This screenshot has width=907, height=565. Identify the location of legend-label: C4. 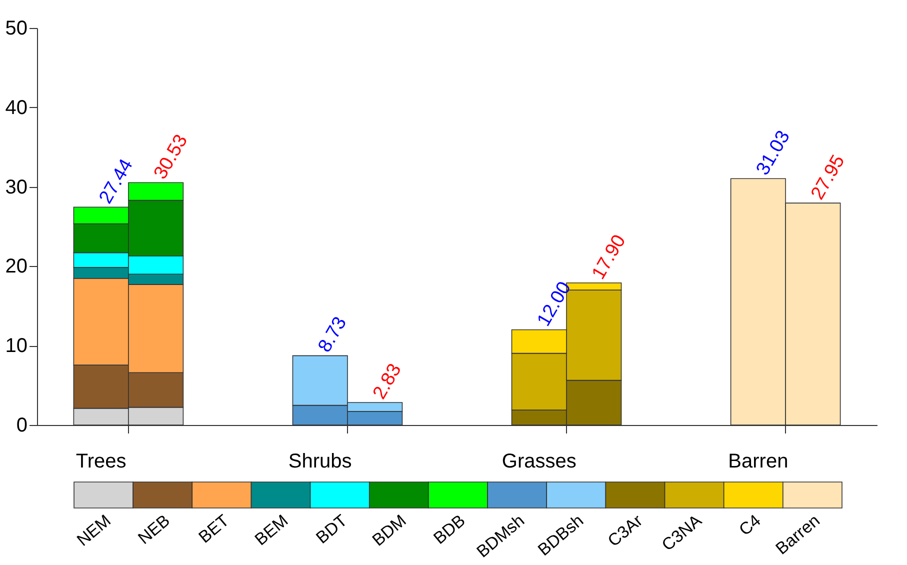
(749, 525).